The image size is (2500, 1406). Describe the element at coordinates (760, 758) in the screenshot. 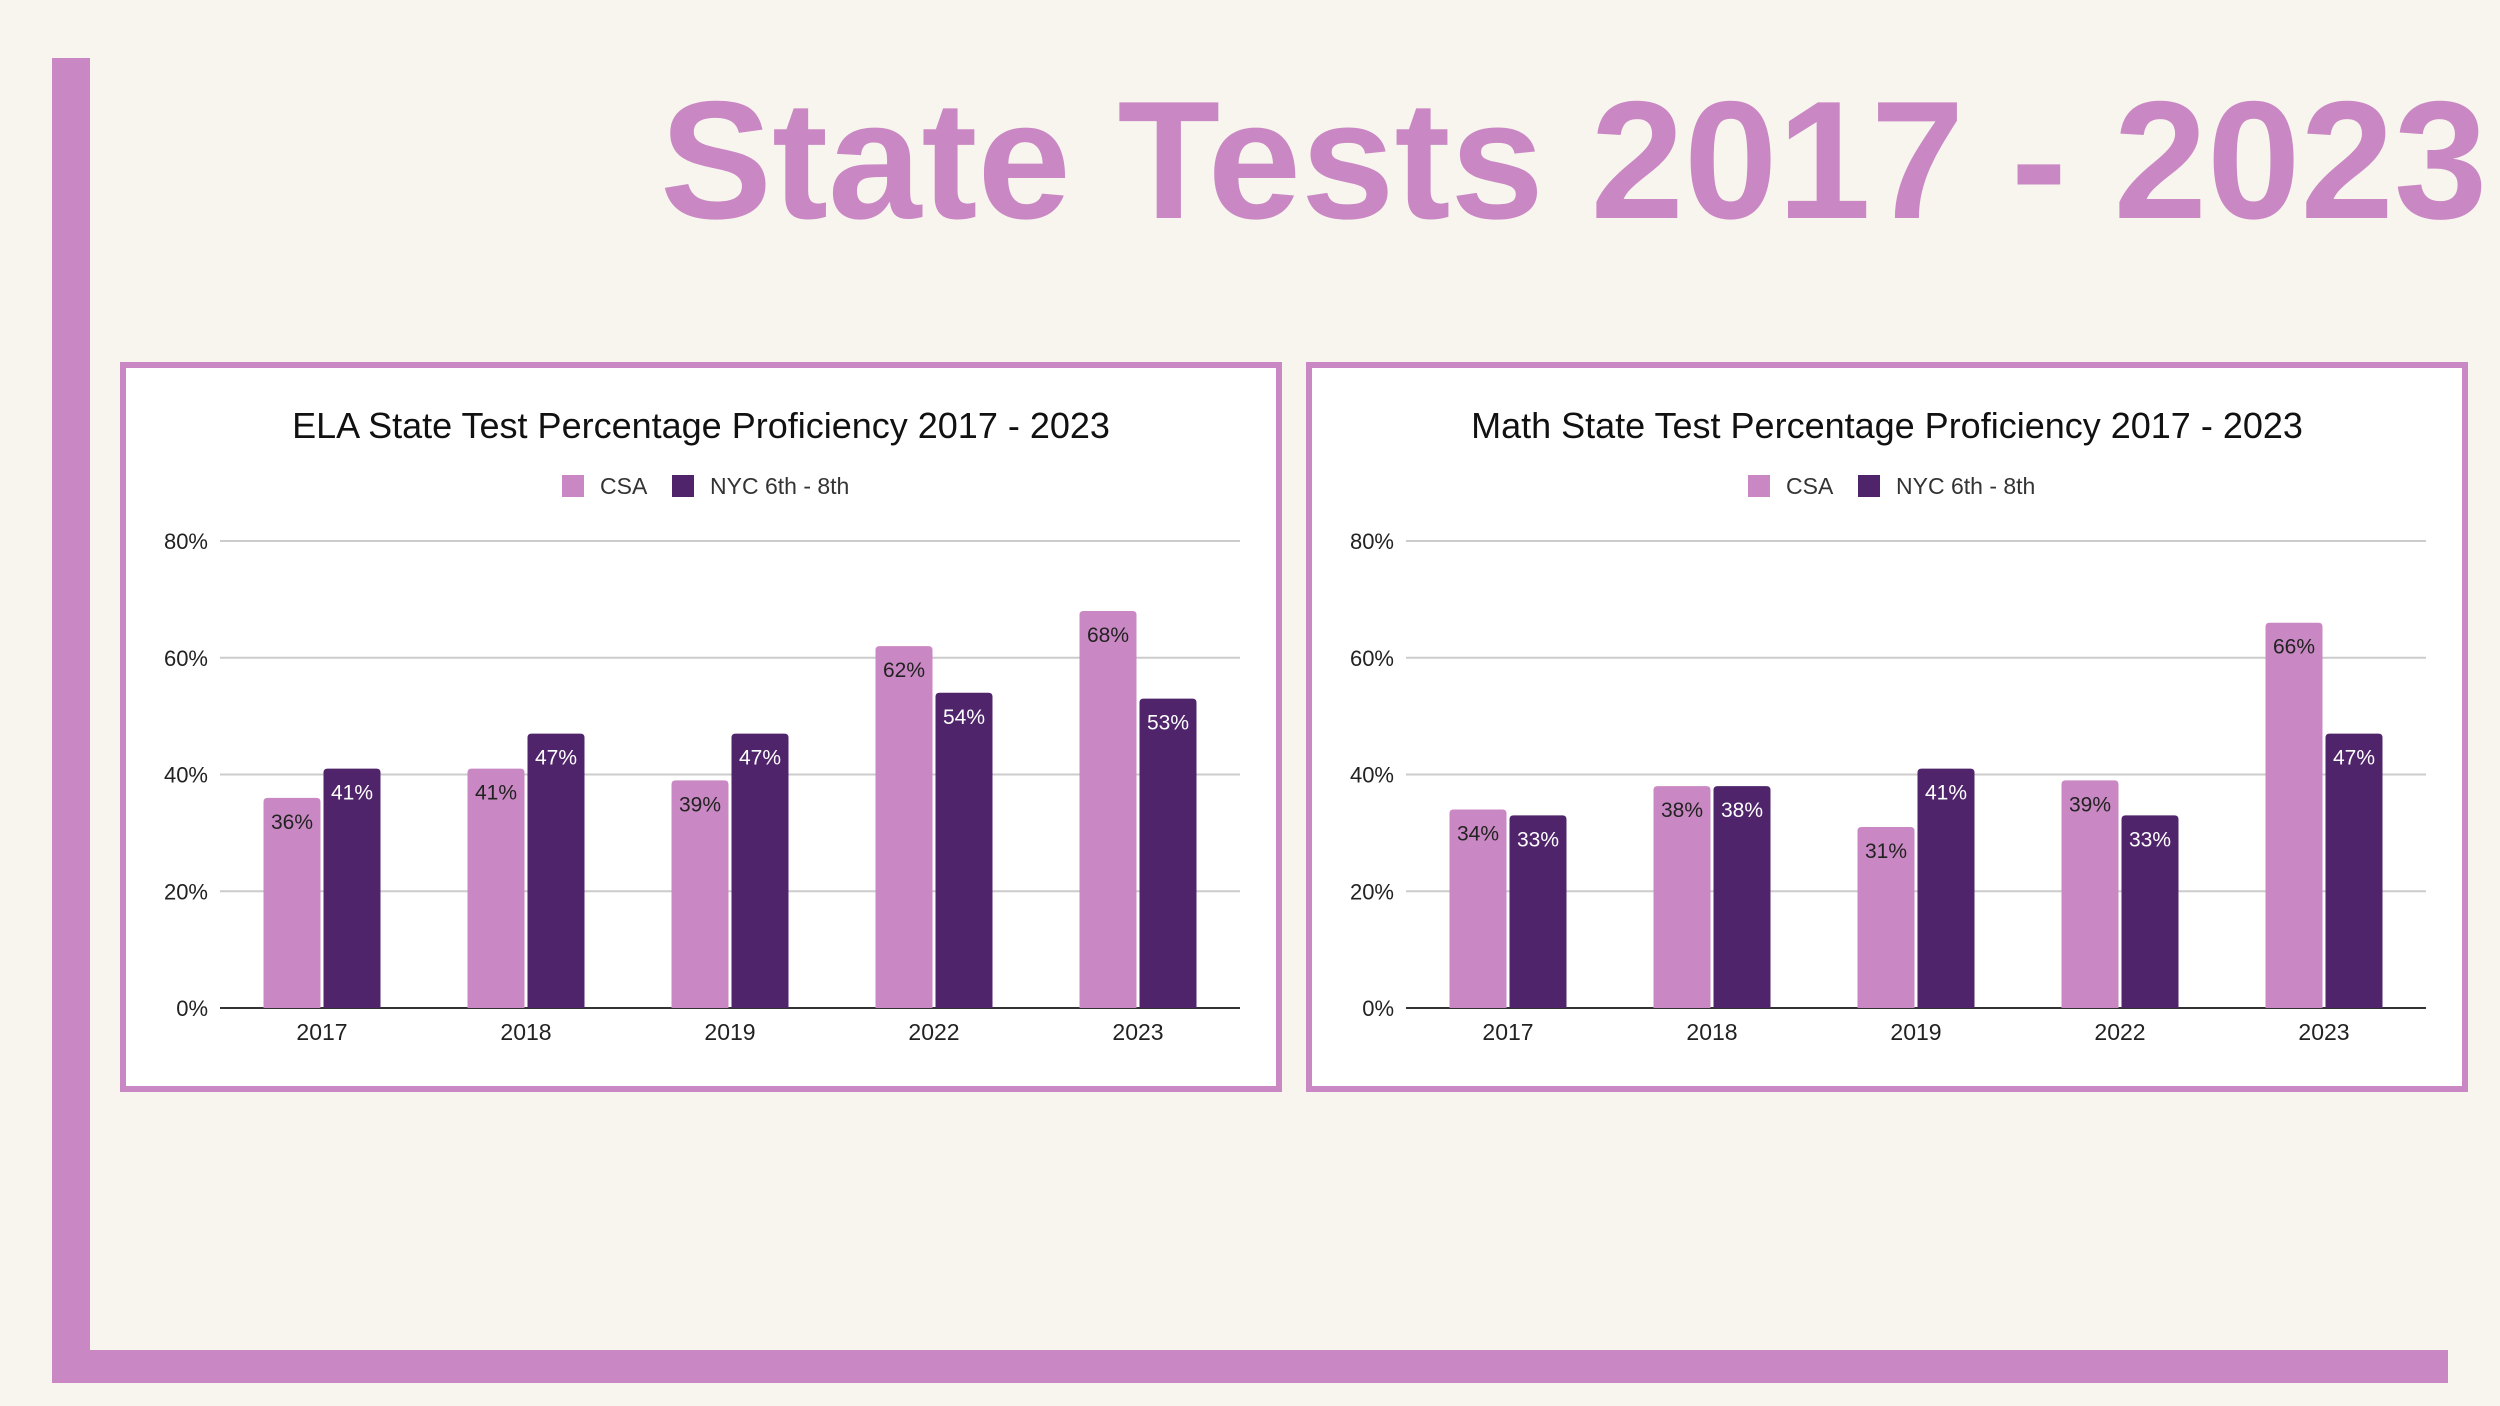

I see `data-label-nyc-2019: 47%` at that location.